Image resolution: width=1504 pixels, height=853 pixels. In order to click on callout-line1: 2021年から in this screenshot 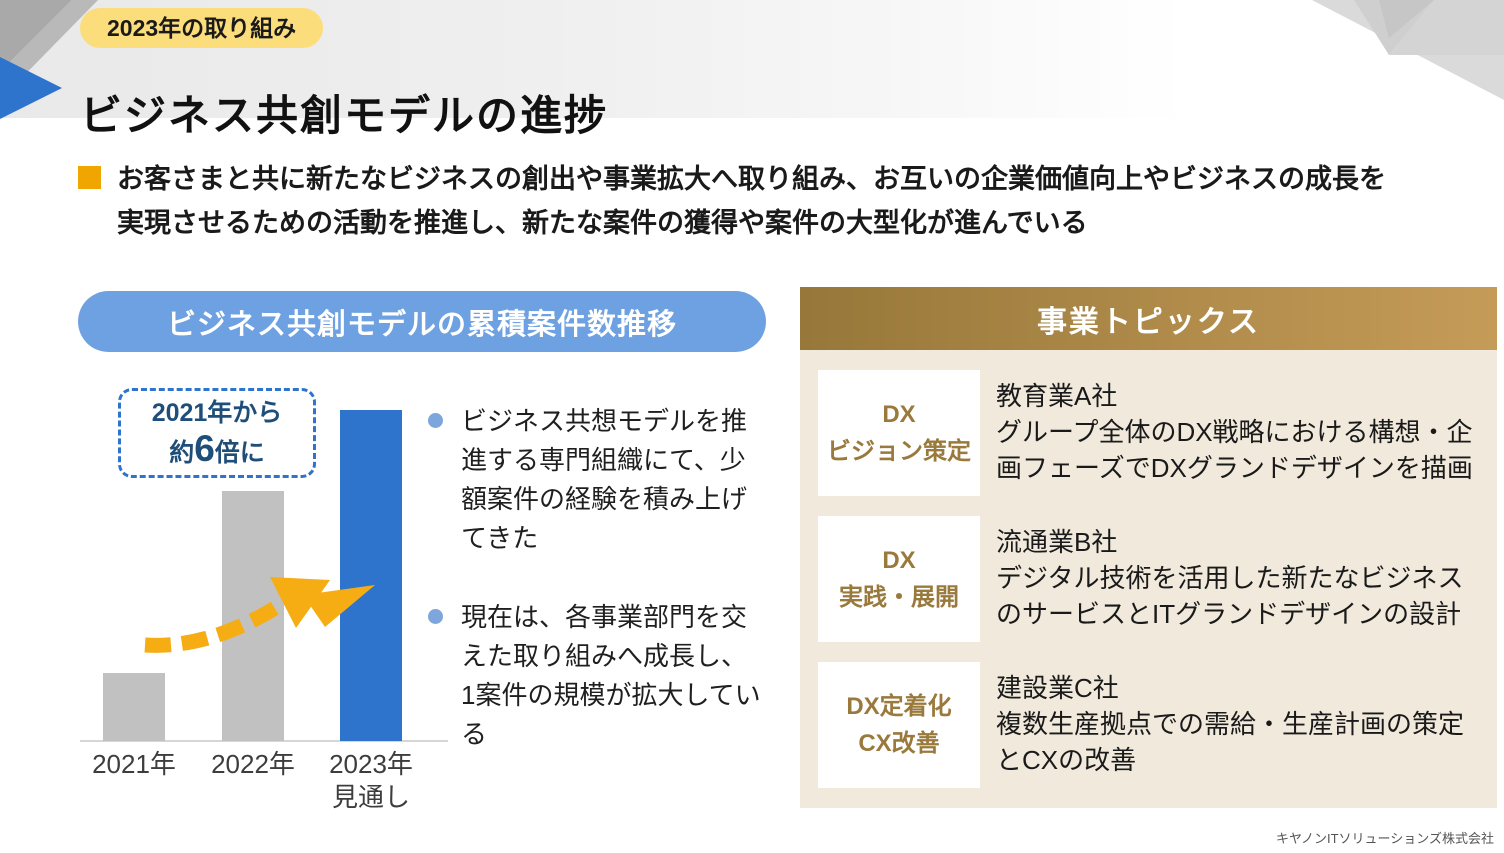, I will do `click(217, 413)`.